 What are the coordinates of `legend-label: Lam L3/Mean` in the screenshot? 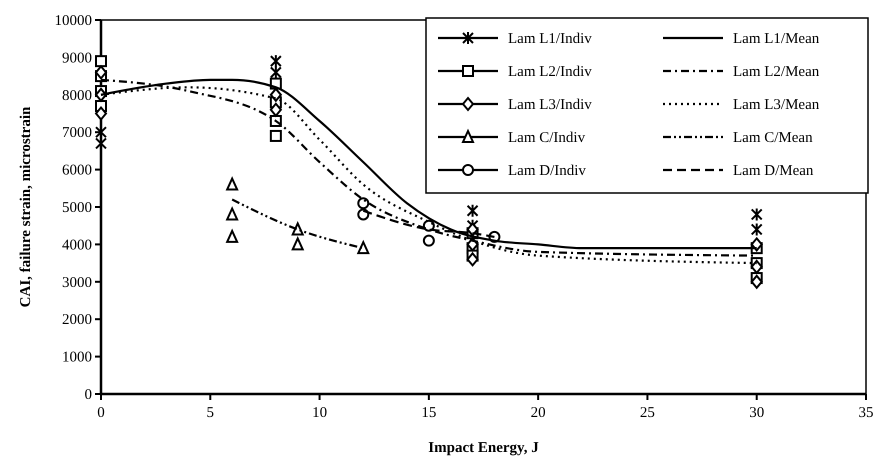 It's located at (776, 105).